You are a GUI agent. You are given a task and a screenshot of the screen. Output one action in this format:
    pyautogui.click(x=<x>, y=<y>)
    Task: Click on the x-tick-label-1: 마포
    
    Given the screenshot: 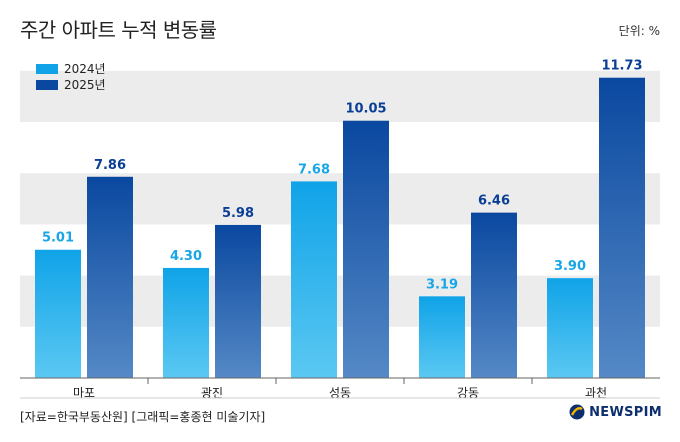 What is the action you would take?
    pyautogui.click(x=84, y=393)
    